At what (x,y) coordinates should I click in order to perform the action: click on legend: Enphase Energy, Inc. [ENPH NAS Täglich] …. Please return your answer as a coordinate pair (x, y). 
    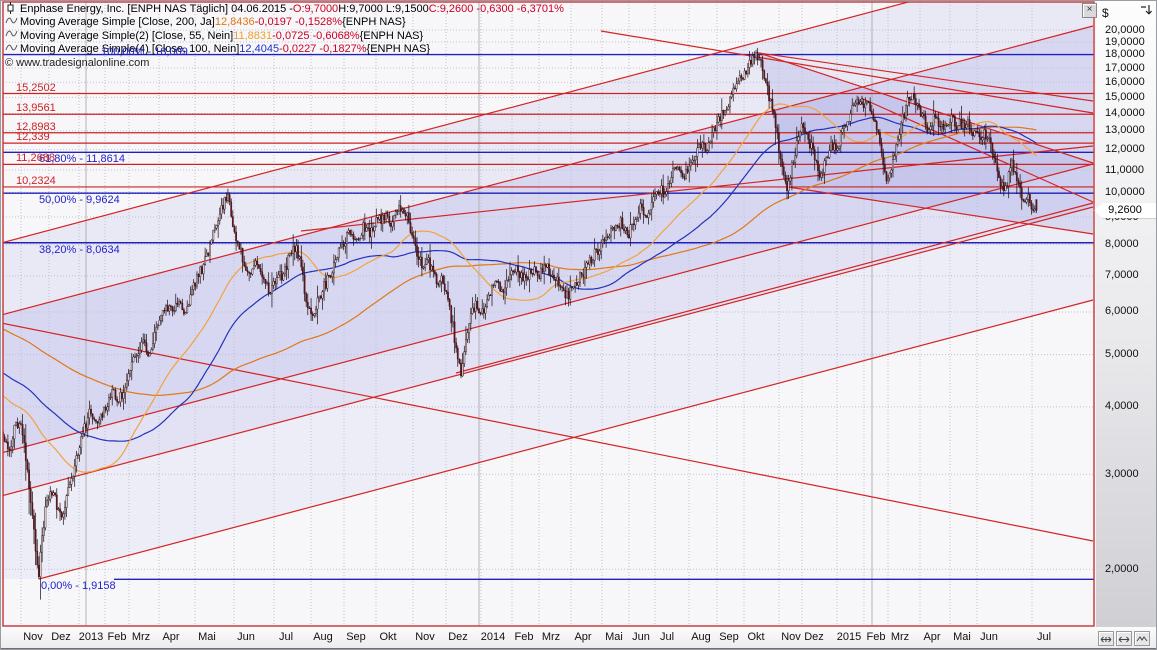
    Looking at the image, I should click on (284, 35).